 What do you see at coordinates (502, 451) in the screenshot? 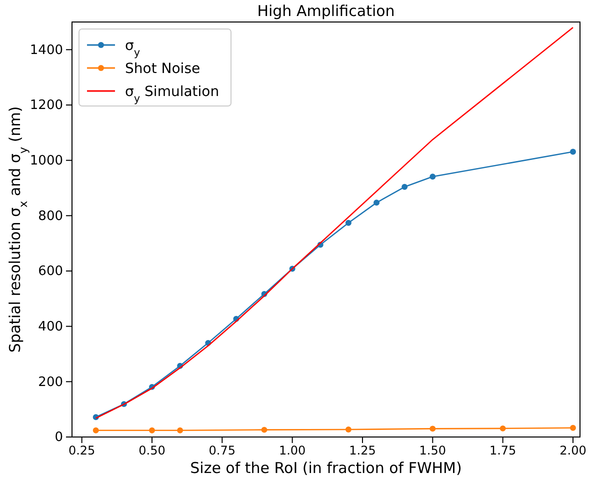
I see `x-tick-label: 1.75` at bounding box center [502, 451].